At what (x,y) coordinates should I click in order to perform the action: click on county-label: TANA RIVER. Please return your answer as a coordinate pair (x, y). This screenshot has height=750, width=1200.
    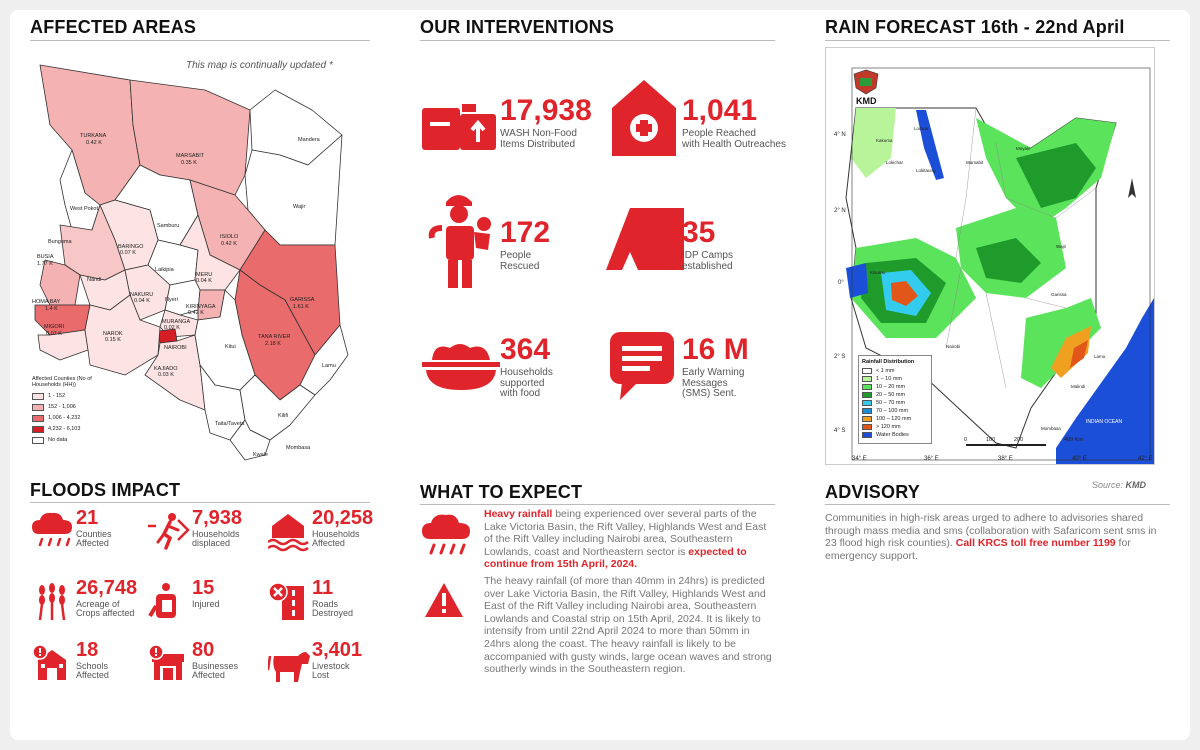
    Looking at the image, I should click on (274, 337).